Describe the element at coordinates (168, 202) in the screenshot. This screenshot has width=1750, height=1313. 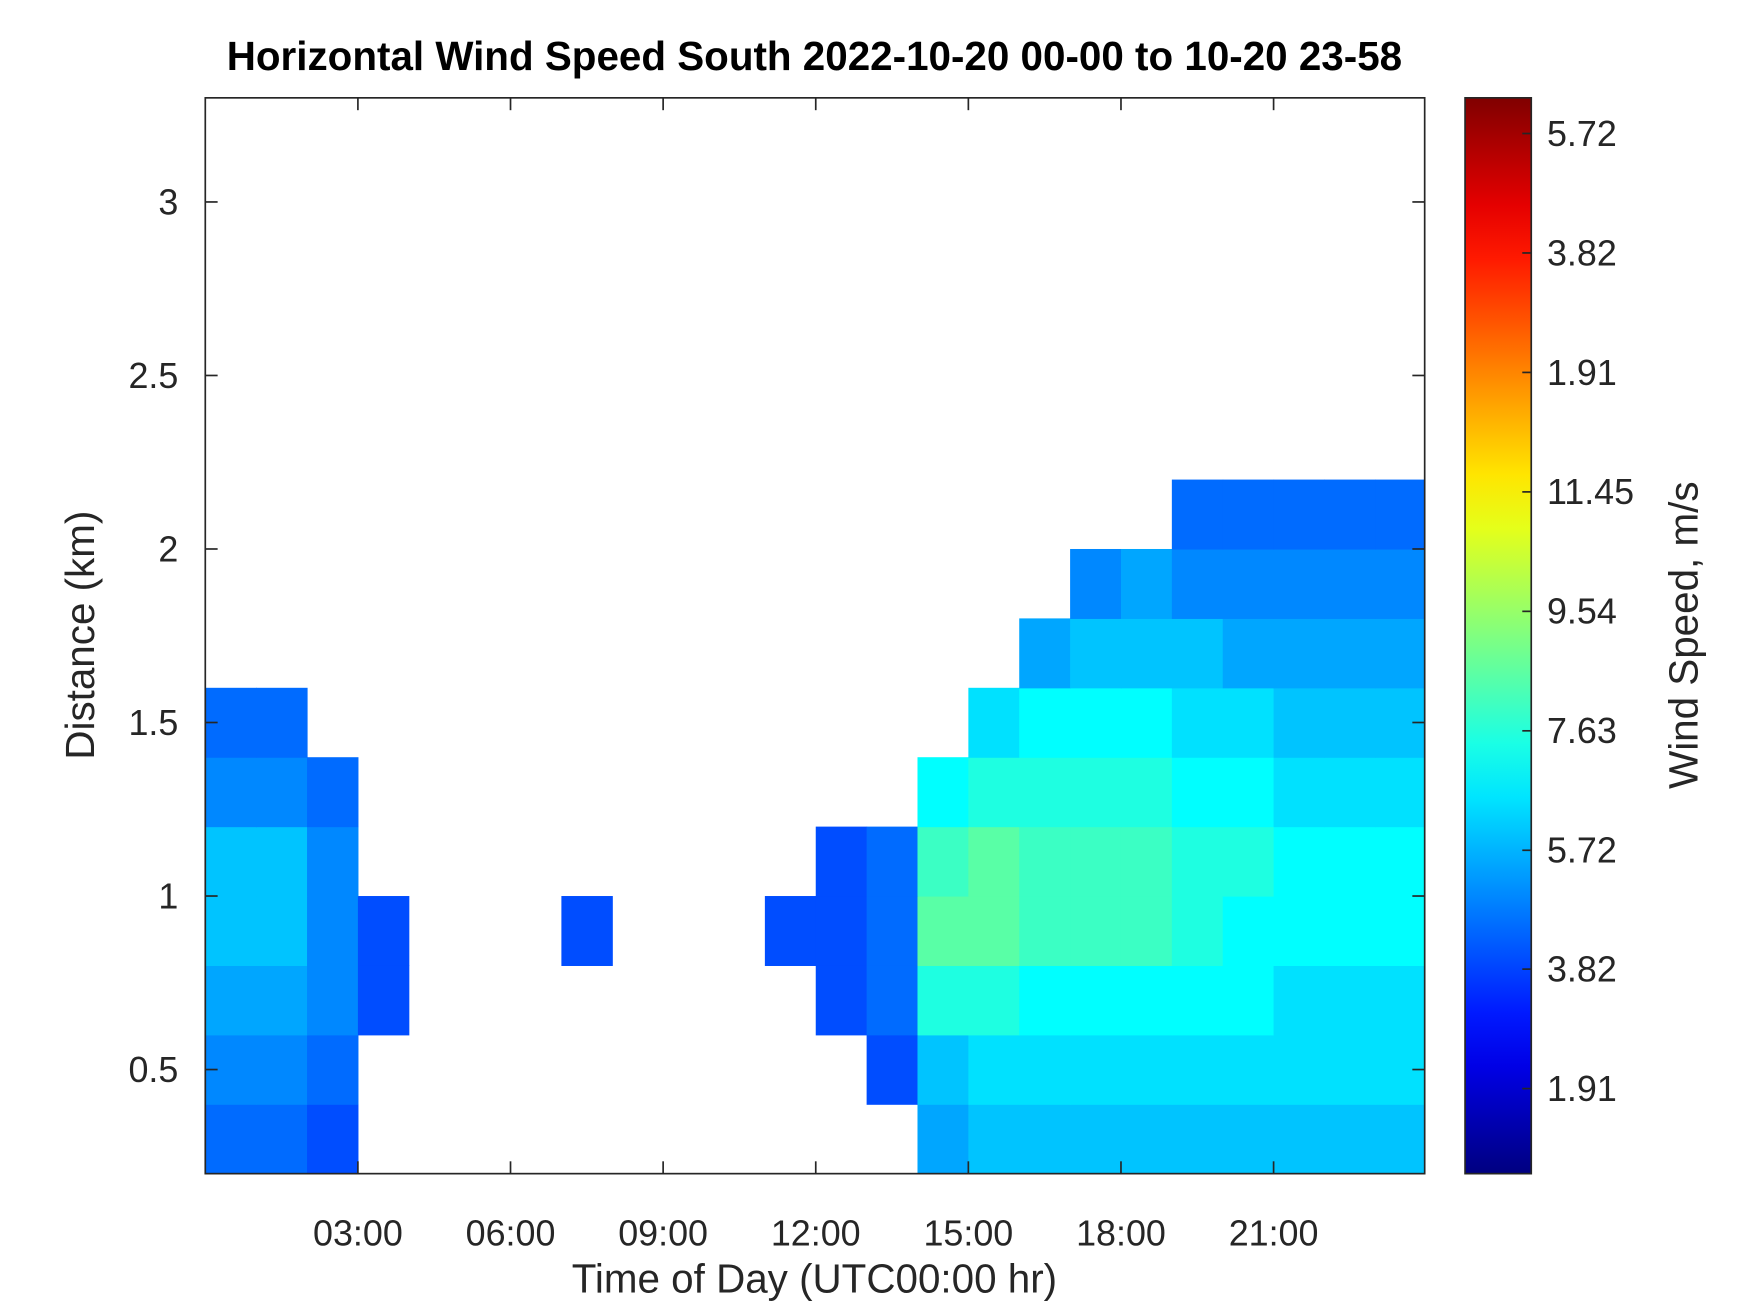
I see `y-tick-label: 3` at that location.